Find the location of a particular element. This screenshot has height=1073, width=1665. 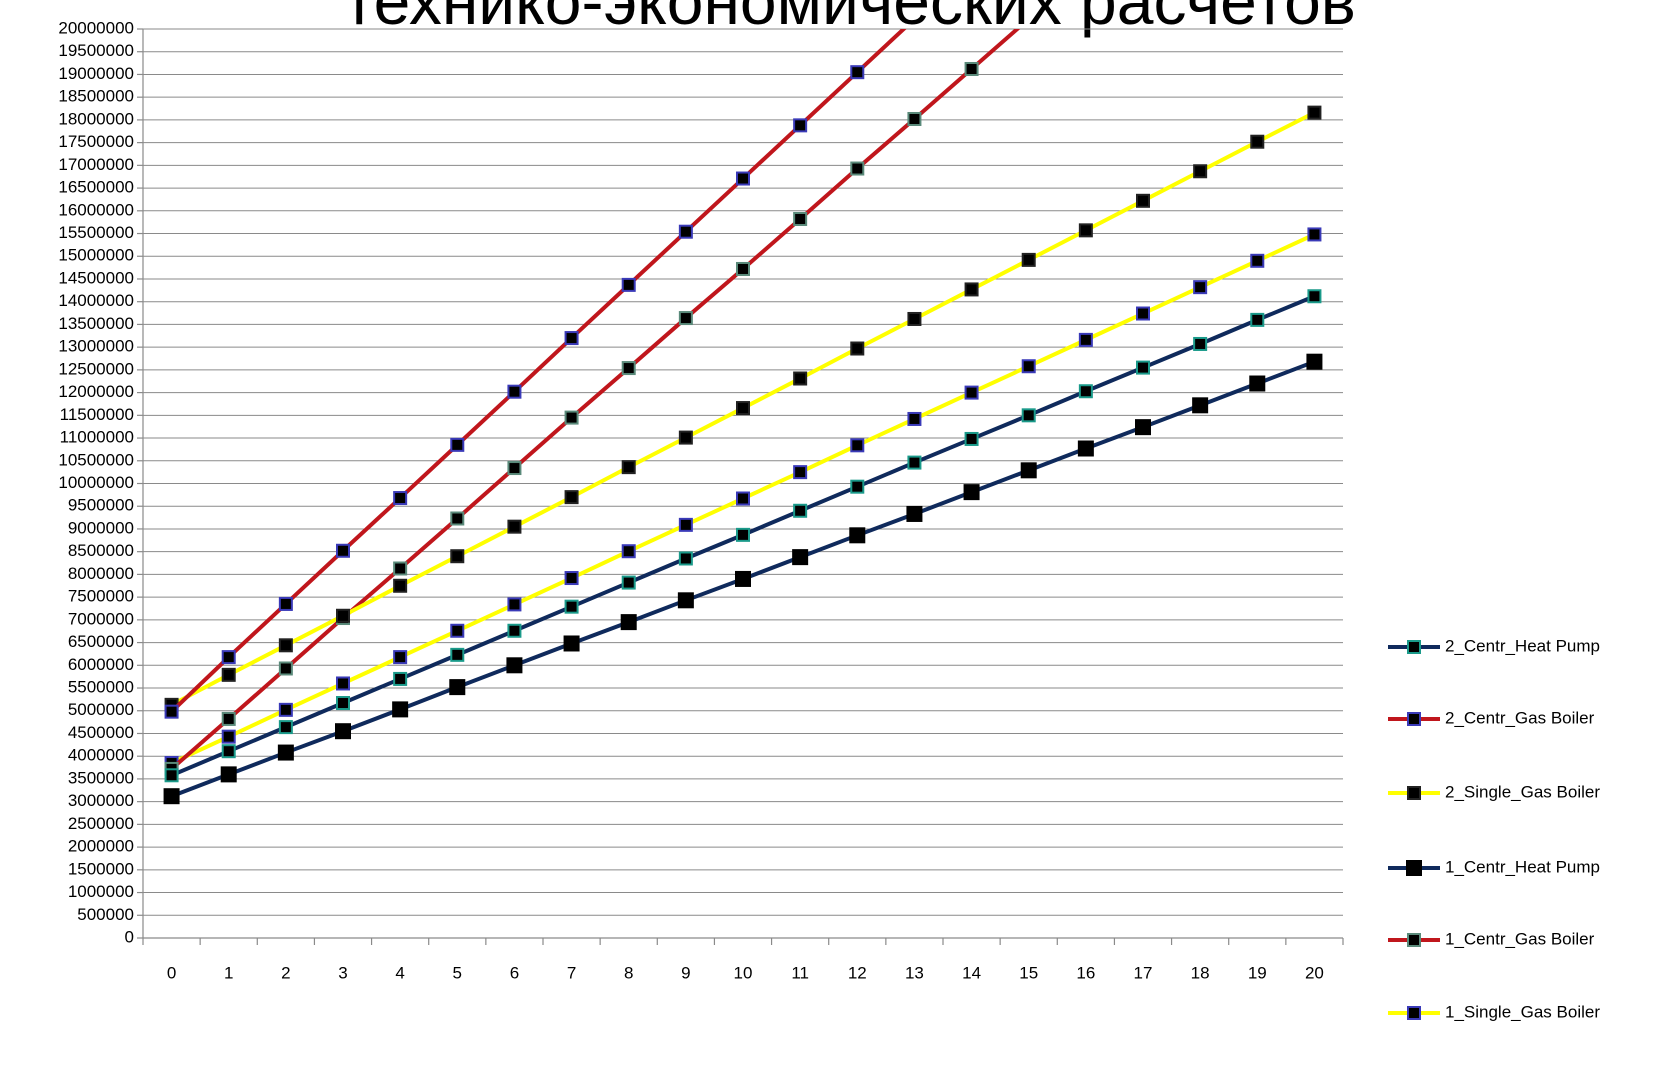

y-tick-label: 16500000 is located at coordinates (96, 187).